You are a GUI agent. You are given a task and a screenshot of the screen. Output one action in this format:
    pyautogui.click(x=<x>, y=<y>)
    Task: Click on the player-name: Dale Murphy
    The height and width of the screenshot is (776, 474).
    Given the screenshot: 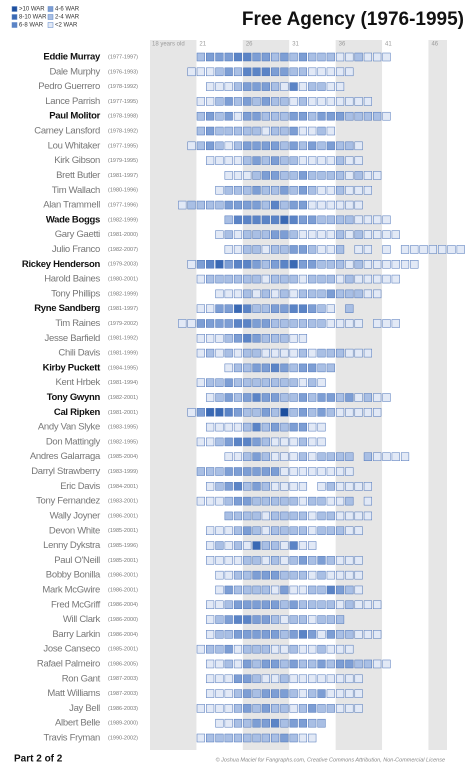 What is the action you would take?
    pyautogui.click(x=74, y=71)
    